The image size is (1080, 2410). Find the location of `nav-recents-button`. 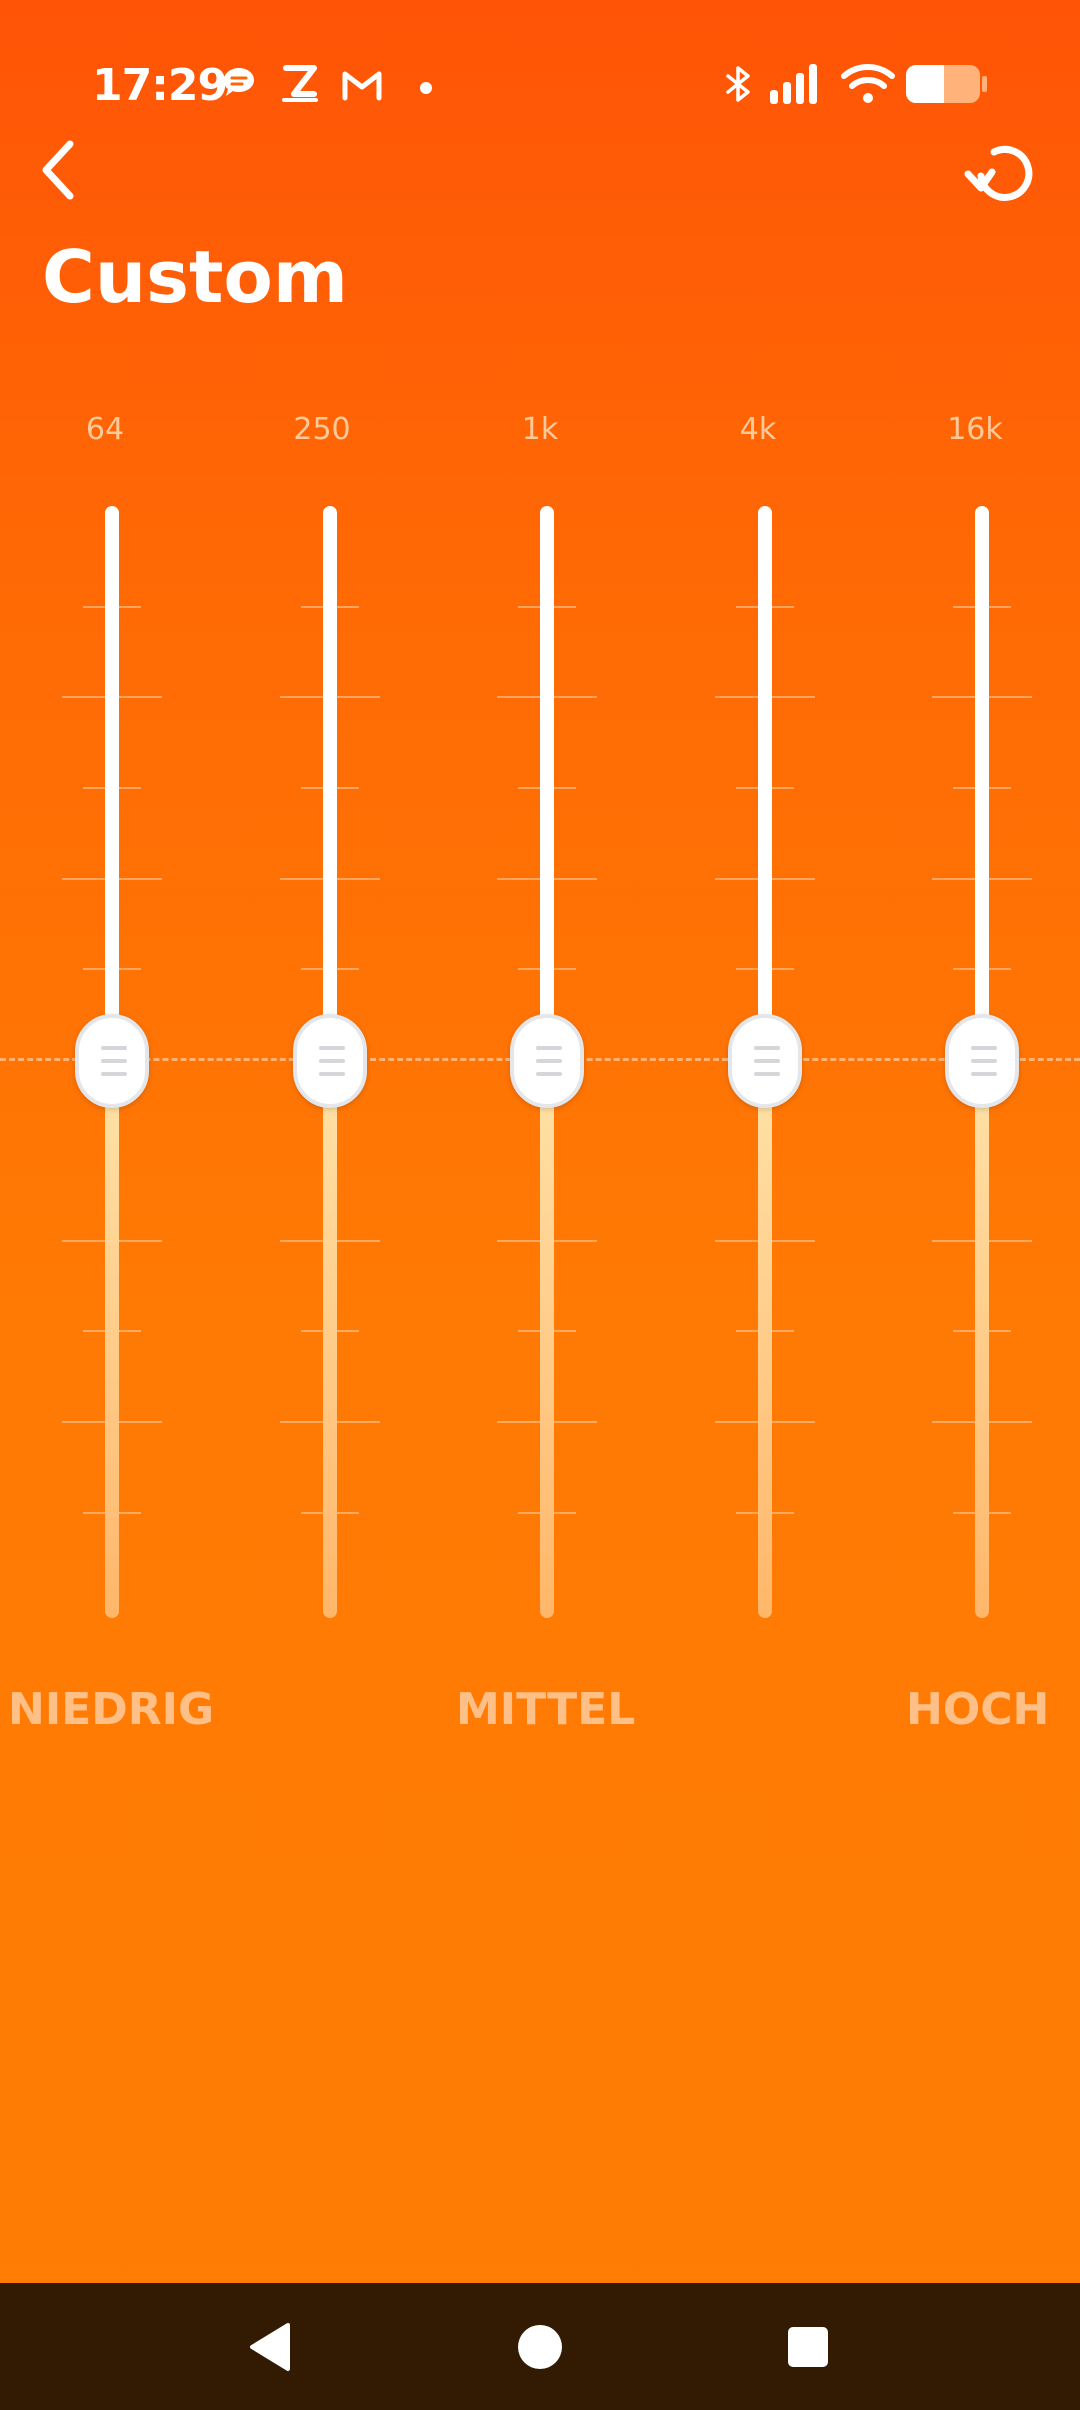

nav-recents-button is located at coordinates (808, 2347).